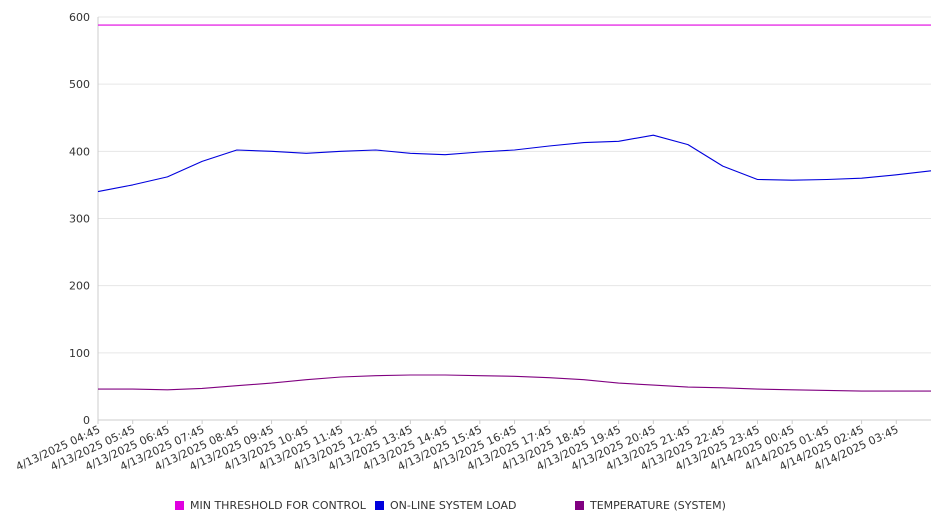  I want to click on legend-item-system-load: ON-LINE SYSTEM LOAD, so click(445, 505).